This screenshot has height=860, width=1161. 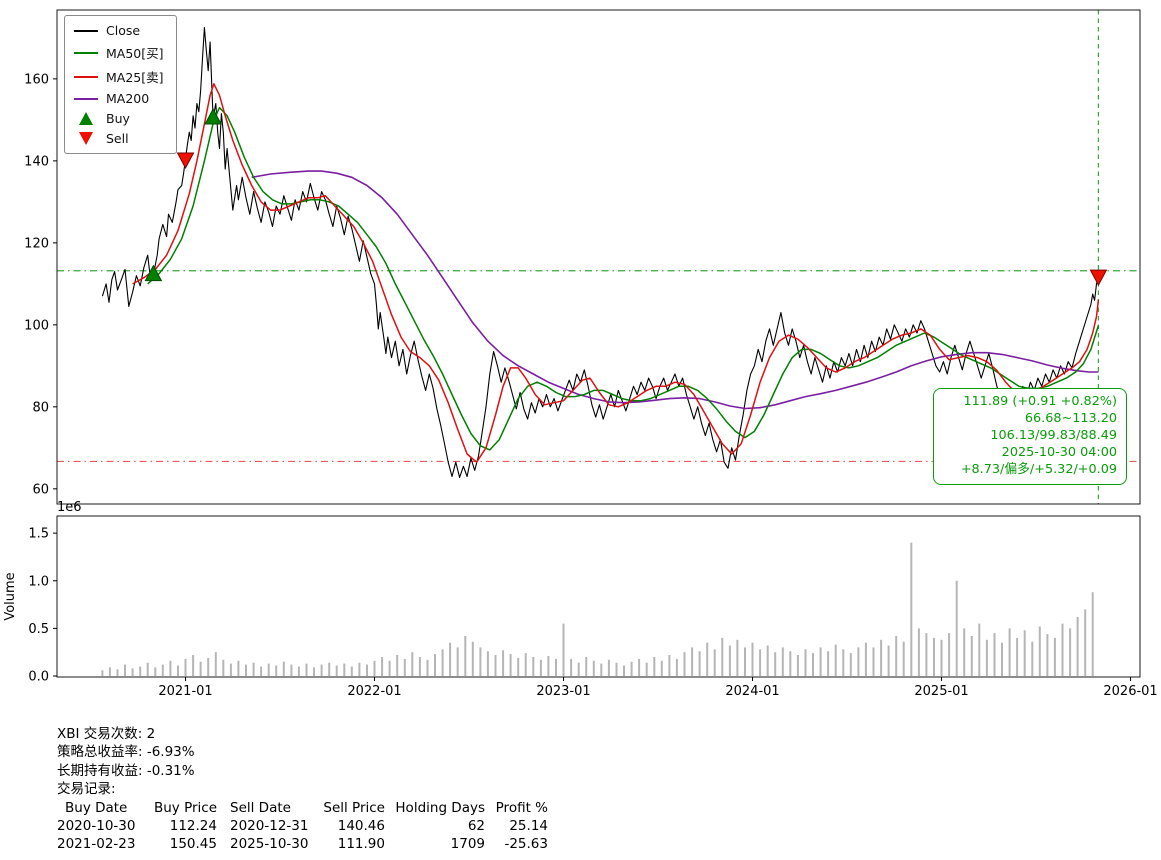 What do you see at coordinates (86, 138) in the screenshot?
I see `sell-triangle-icon` at bounding box center [86, 138].